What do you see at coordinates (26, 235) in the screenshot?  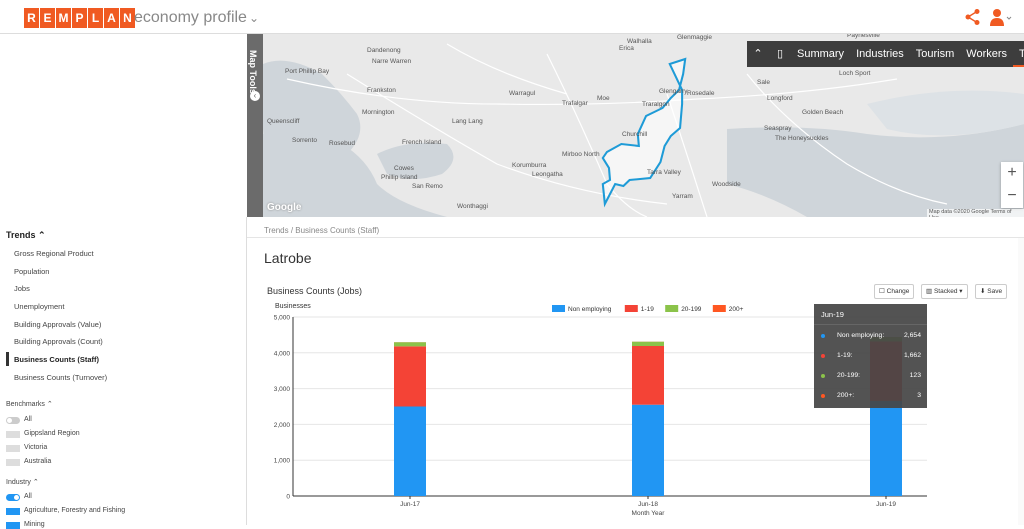 I see `trends-heading: Trends ⌃` at bounding box center [26, 235].